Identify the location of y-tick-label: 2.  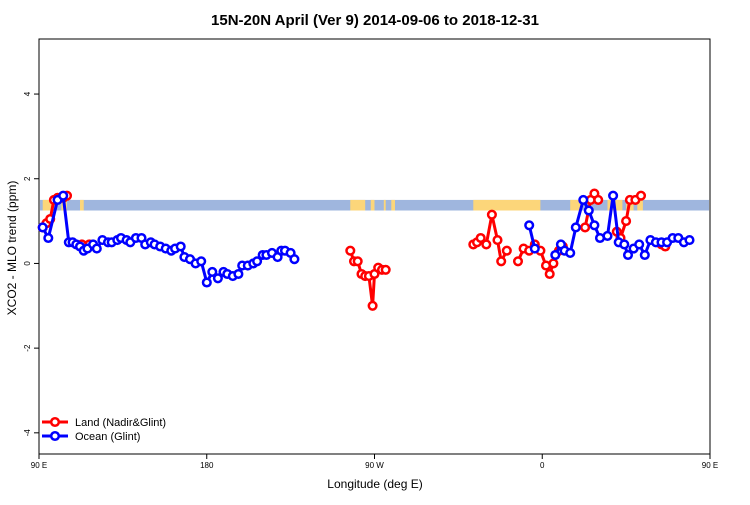
(27, 178).